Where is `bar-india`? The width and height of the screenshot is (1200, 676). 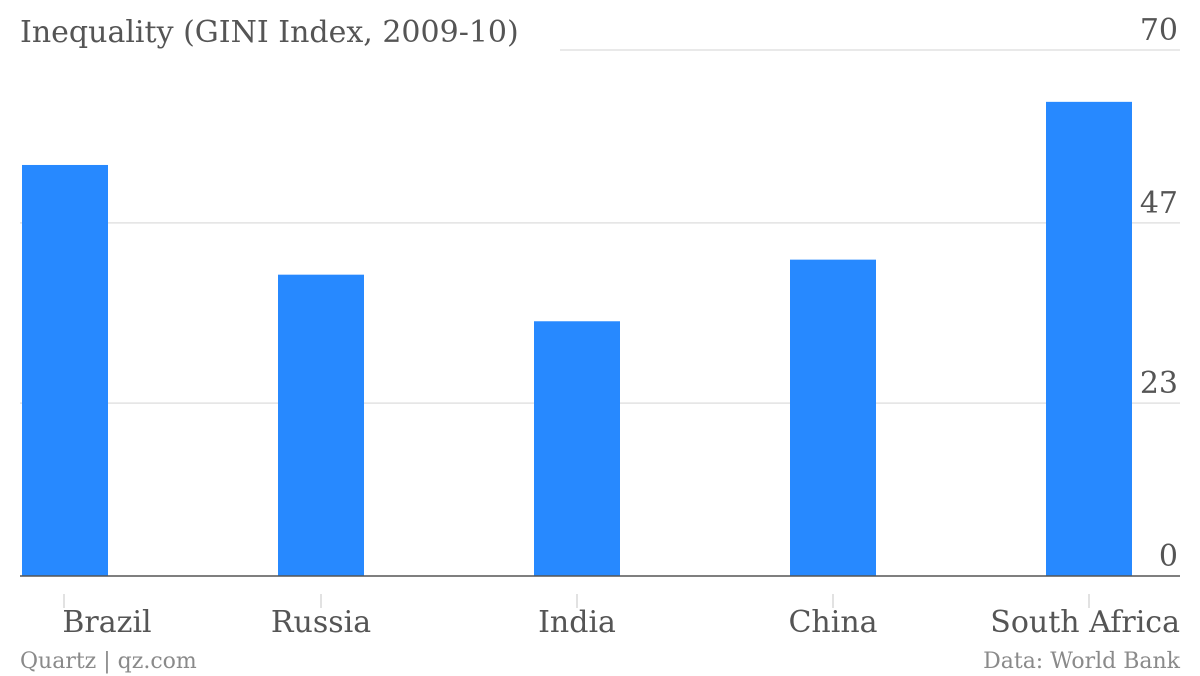
bar-india is located at coordinates (577, 448).